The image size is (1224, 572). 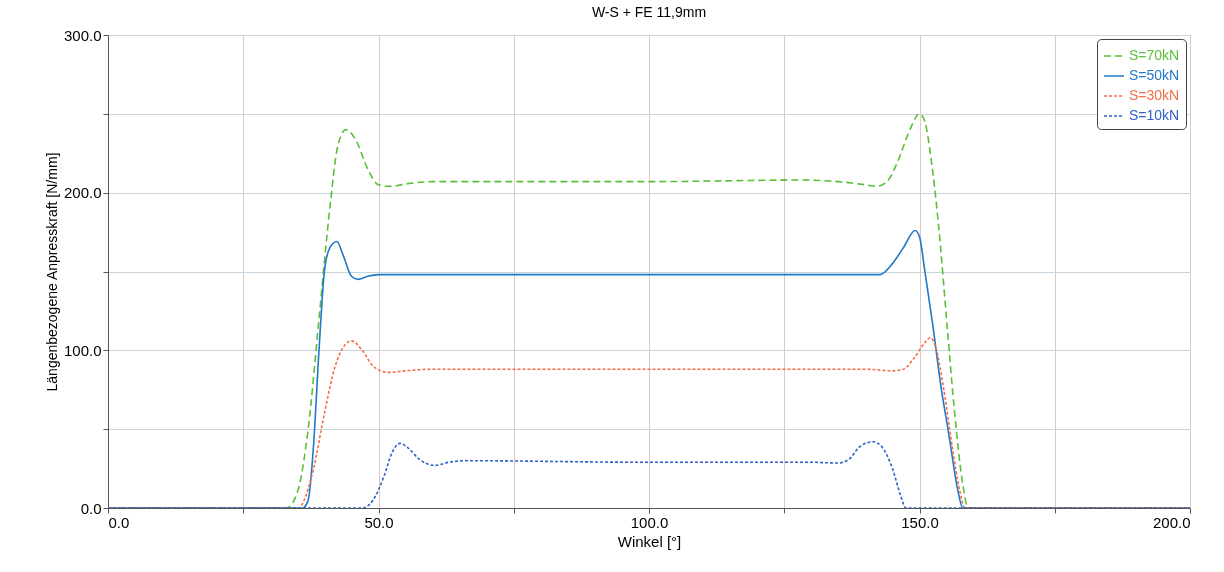 I want to click on x-tick-label: 50.0, so click(x=379, y=522).